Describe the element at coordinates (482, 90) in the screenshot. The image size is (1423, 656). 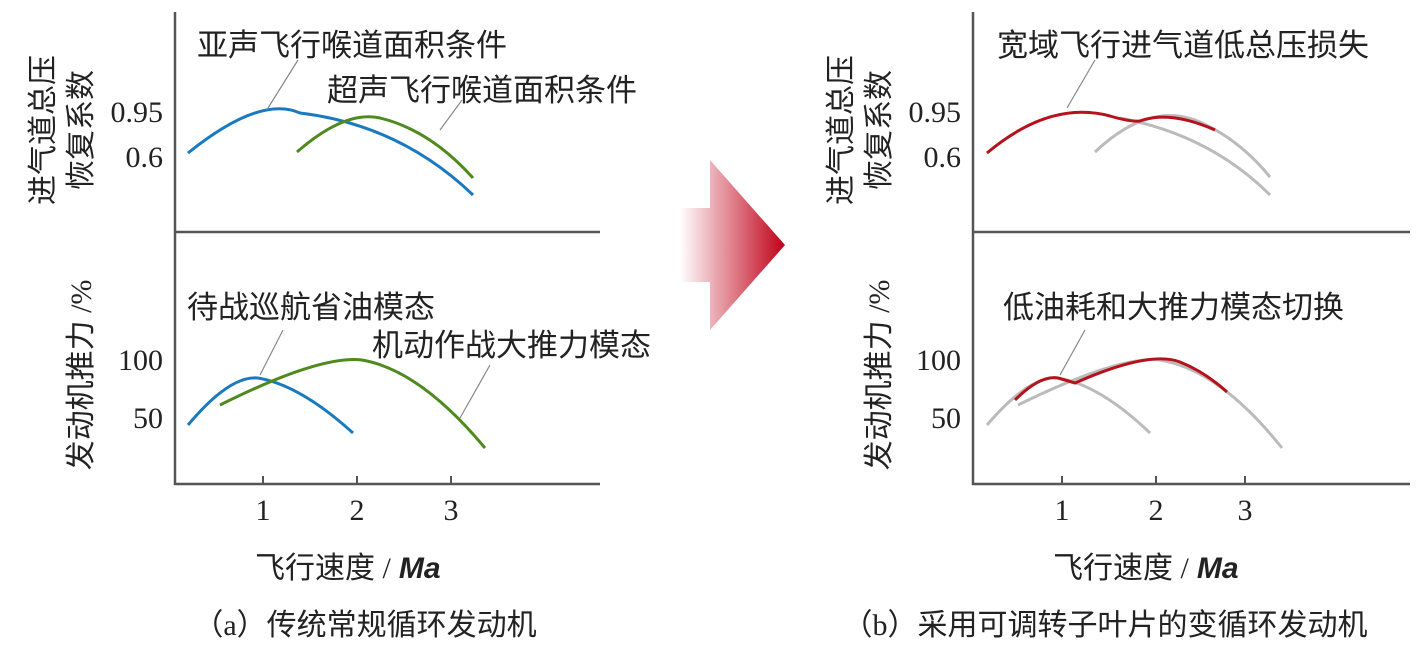
I see `annotation: 超声飞行喉道面积条件` at that location.